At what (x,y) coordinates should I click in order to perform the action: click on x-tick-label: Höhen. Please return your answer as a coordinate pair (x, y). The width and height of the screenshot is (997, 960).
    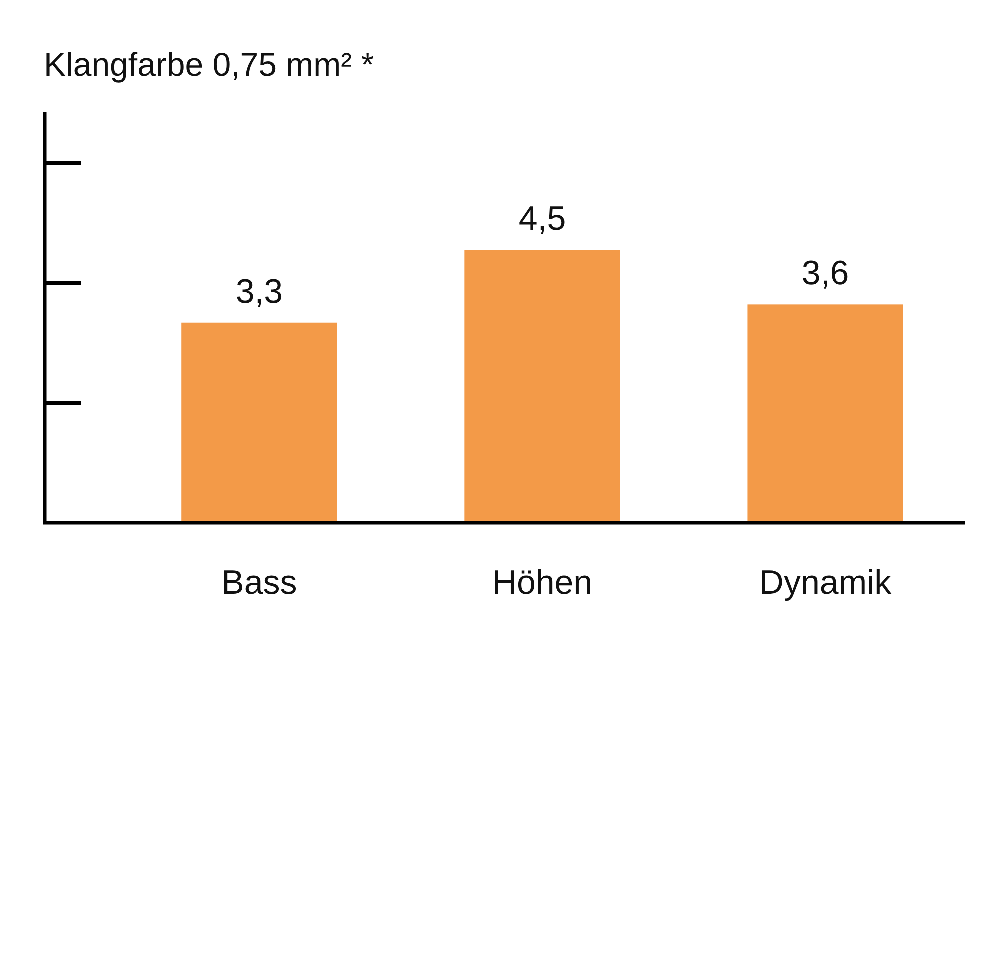
    Looking at the image, I should click on (542, 583).